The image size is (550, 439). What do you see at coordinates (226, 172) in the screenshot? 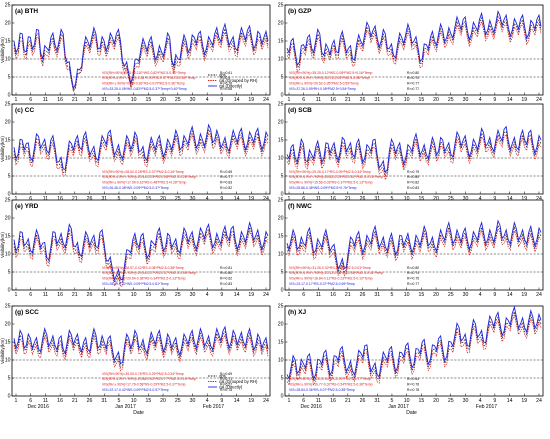
I see `equation-r2: R²=0.69` at bounding box center [226, 172].